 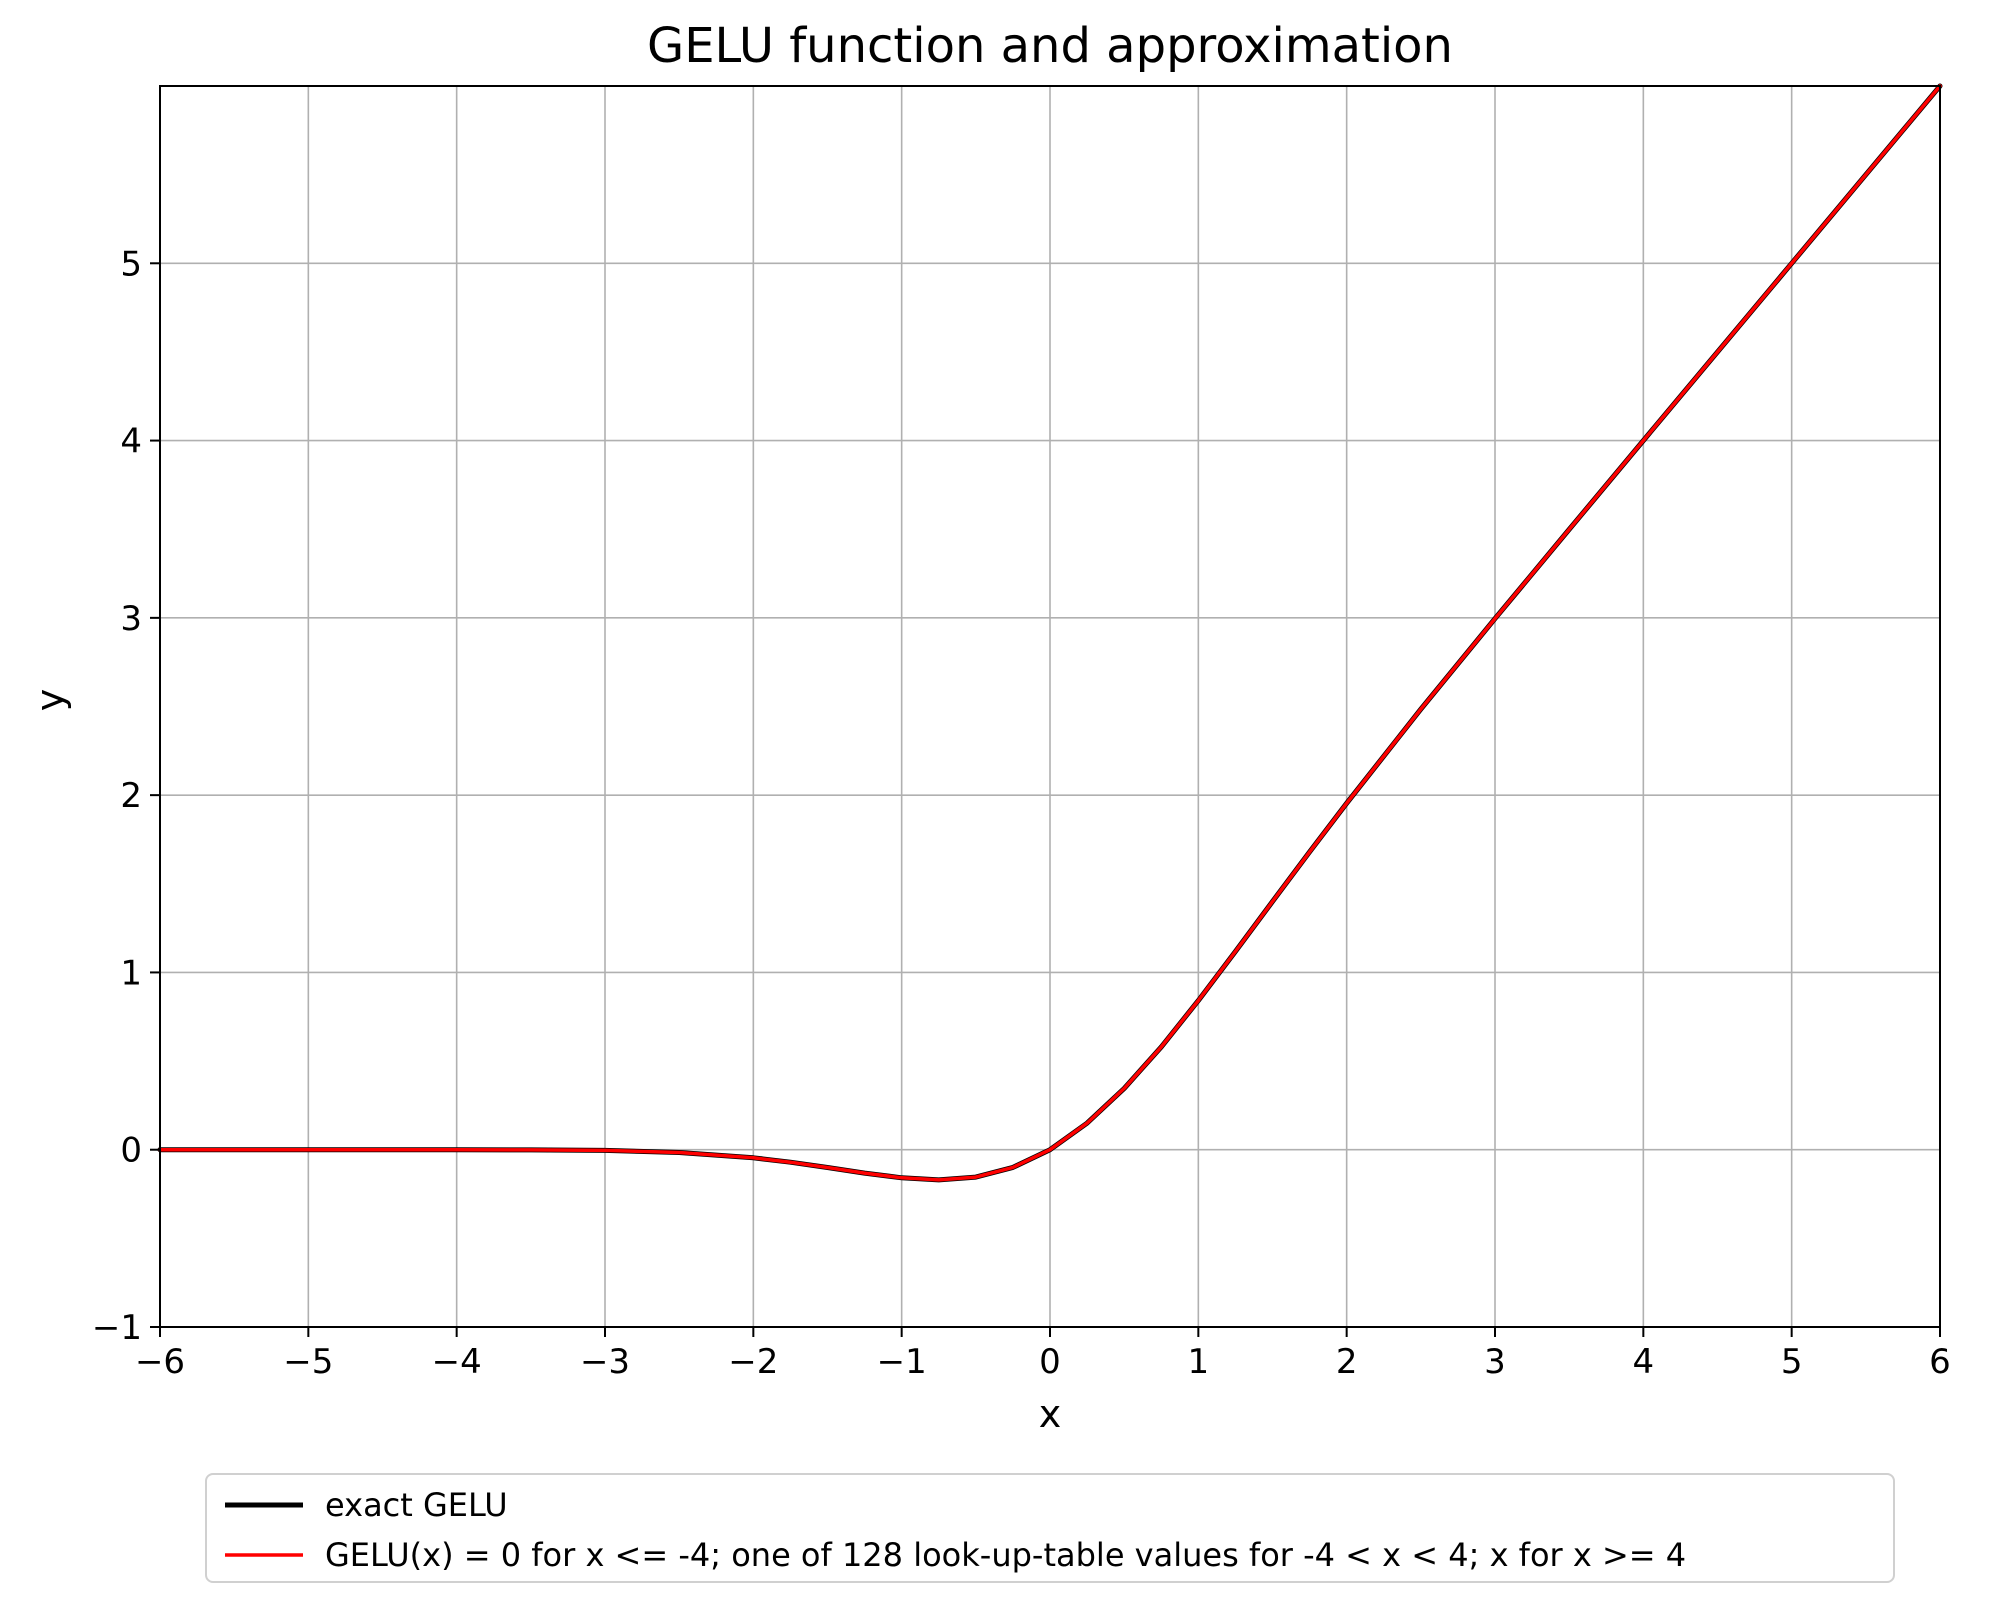 What do you see at coordinates (1050, 46) in the screenshot?
I see `chart-title: GELU function and approximation` at bounding box center [1050, 46].